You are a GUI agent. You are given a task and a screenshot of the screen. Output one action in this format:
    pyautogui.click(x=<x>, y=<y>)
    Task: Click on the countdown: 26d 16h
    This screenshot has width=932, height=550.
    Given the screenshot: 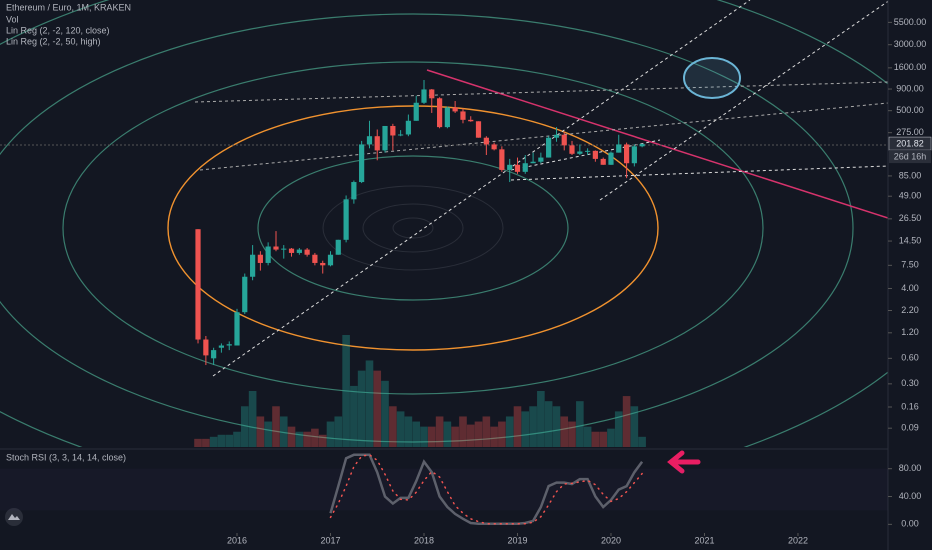 What is the action you would take?
    pyautogui.click(x=910, y=156)
    